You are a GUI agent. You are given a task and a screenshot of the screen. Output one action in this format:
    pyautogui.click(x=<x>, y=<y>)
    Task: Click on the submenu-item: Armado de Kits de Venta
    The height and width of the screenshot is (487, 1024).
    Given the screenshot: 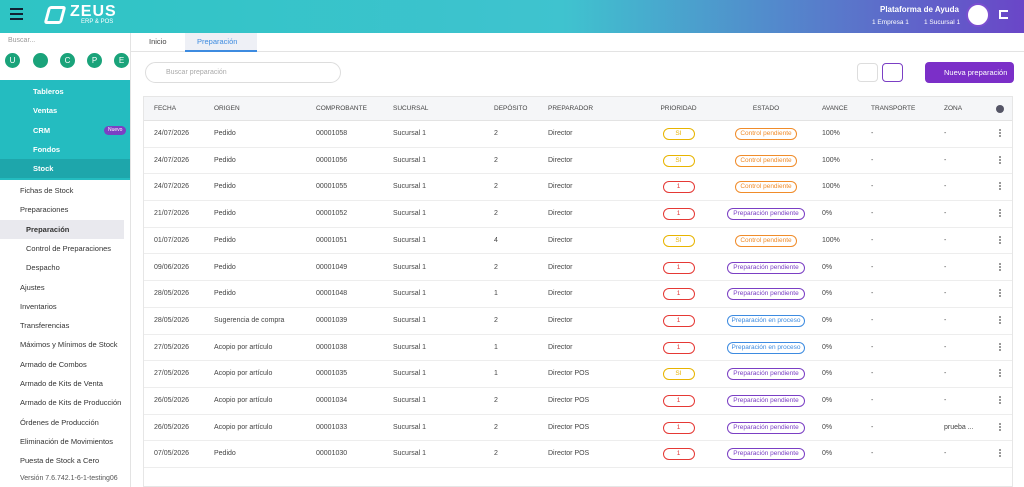 What is the action you would take?
    pyautogui.click(x=61, y=383)
    